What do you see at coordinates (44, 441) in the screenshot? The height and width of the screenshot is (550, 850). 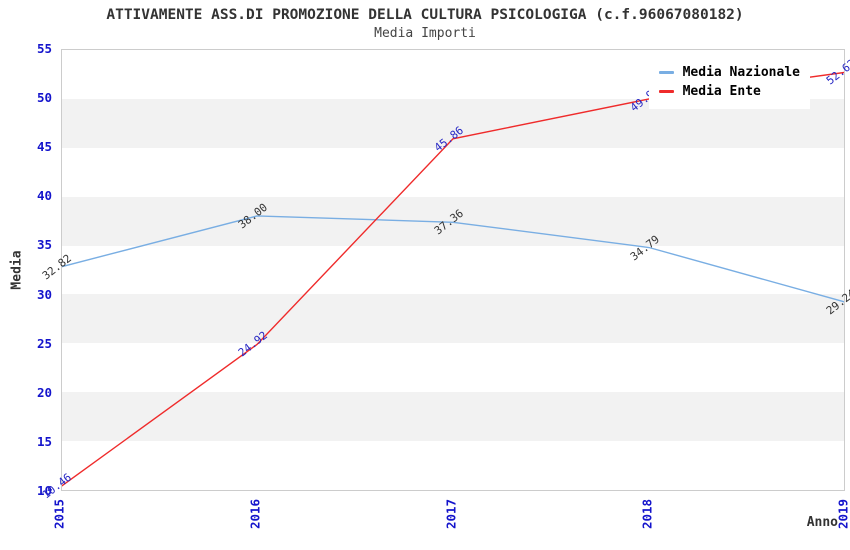 I see `y-tick-label: 15` at bounding box center [44, 441].